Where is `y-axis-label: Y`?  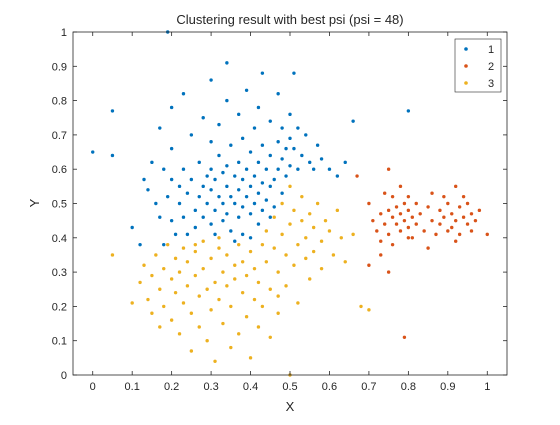 y-axis-label: Y is located at coordinates (34, 202).